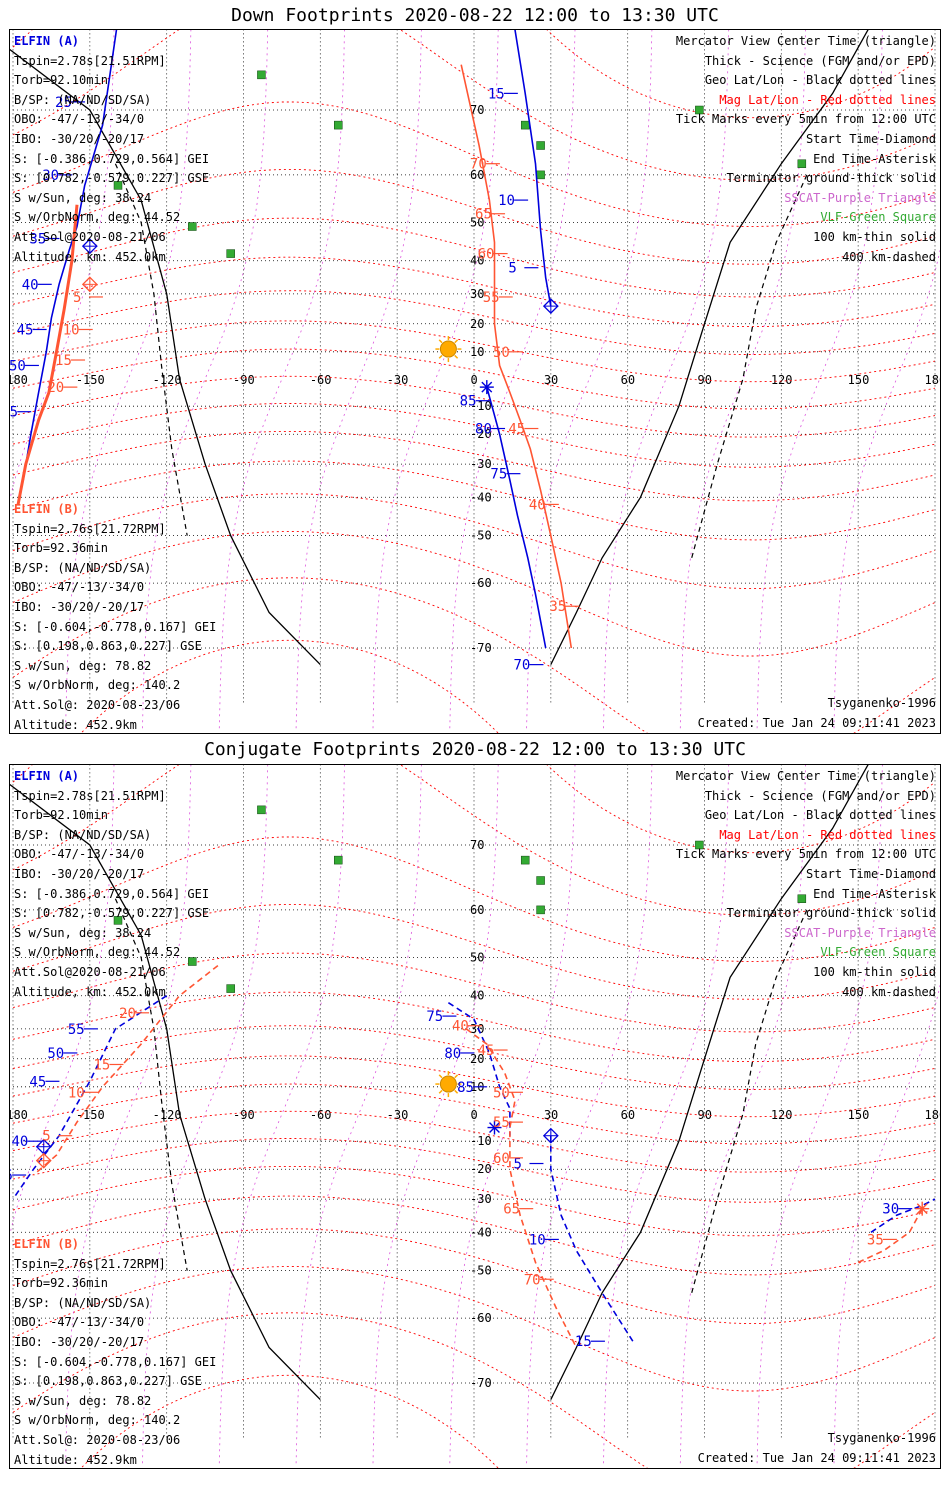 The image size is (950, 1500). I want to click on lat-tick-label: 10, so click(477, 352).